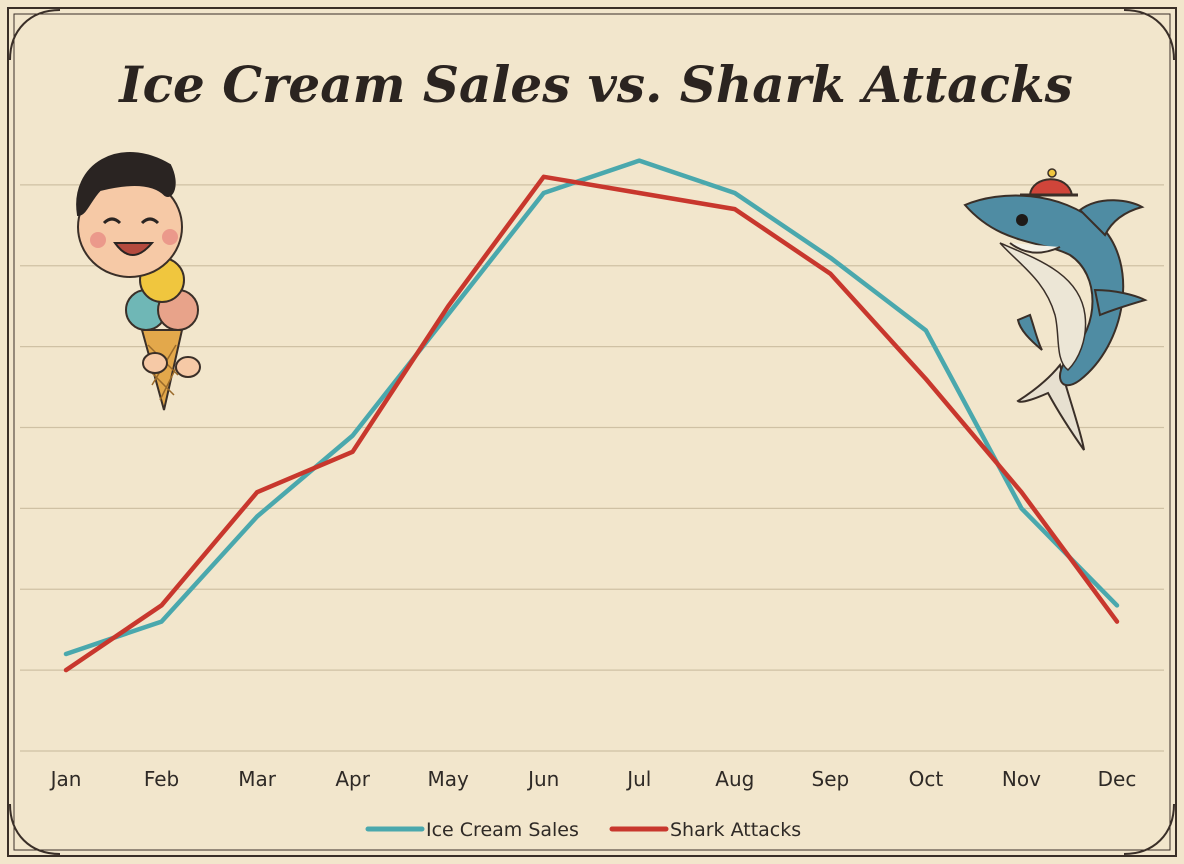 This screenshot has width=1184, height=864. What do you see at coordinates (138, 281) in the screenshot?
I see `boy-with-ice-cream-cone-icon` at bounding box center [138, 281].